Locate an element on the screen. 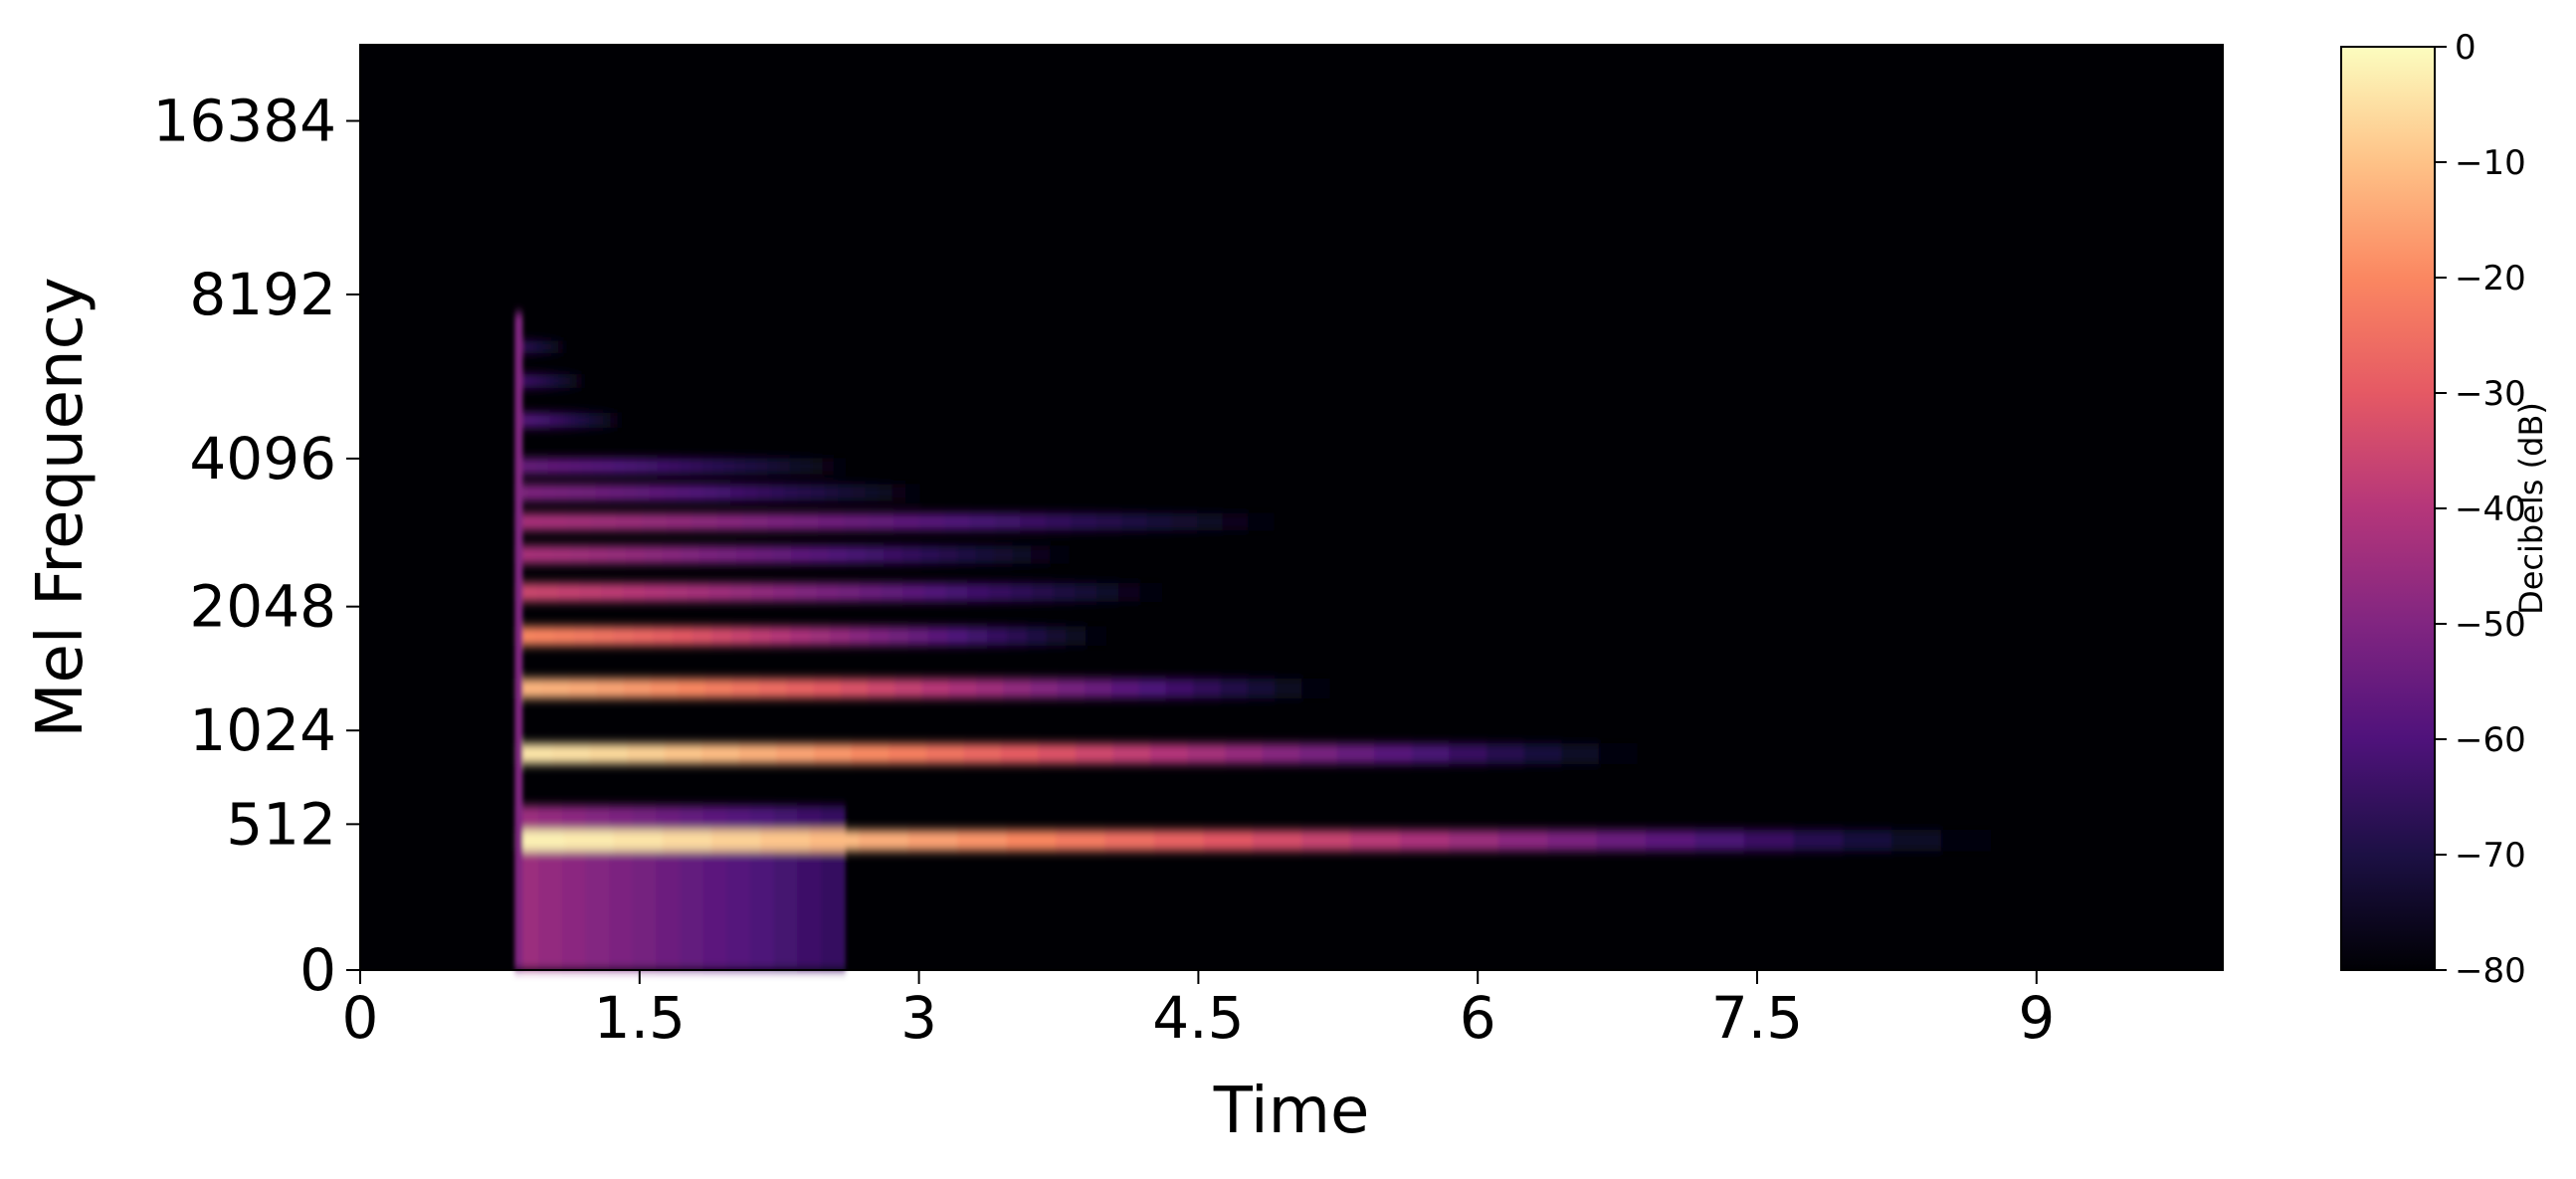  x-tick-label: 9 is located at coordinates (2036, 1018).